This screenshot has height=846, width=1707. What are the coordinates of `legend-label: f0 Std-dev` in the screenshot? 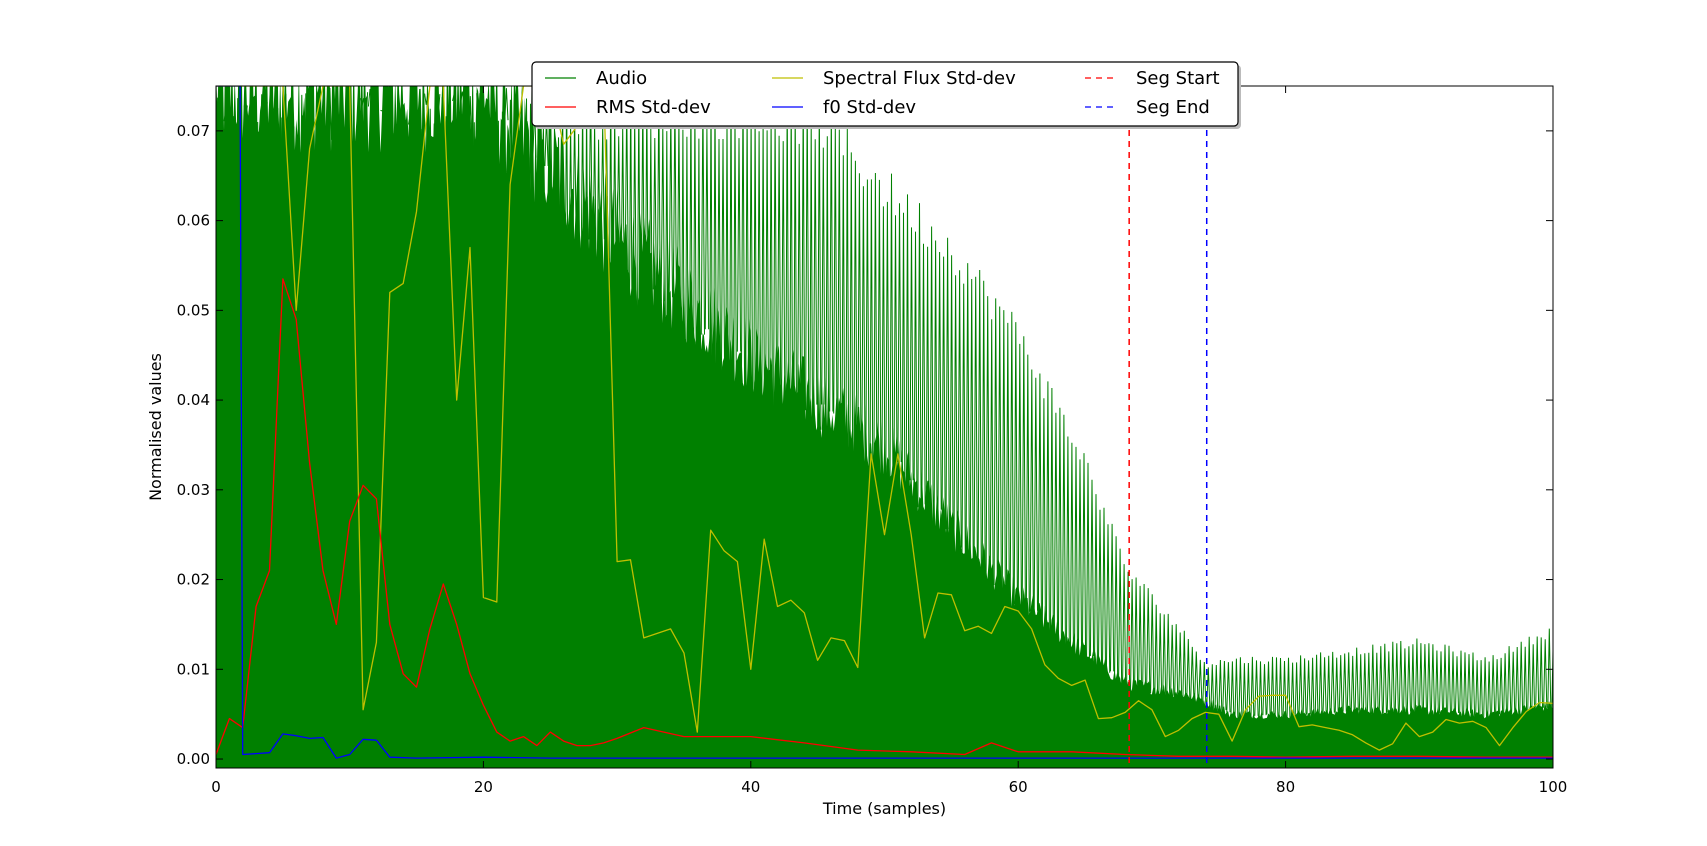 It's located at (869, 107).